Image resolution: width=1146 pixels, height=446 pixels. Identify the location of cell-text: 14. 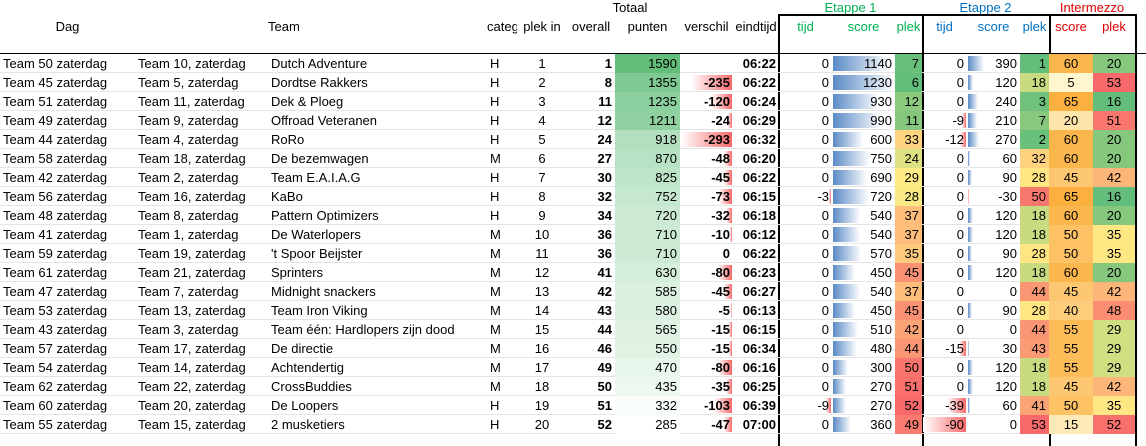
(542, 310).